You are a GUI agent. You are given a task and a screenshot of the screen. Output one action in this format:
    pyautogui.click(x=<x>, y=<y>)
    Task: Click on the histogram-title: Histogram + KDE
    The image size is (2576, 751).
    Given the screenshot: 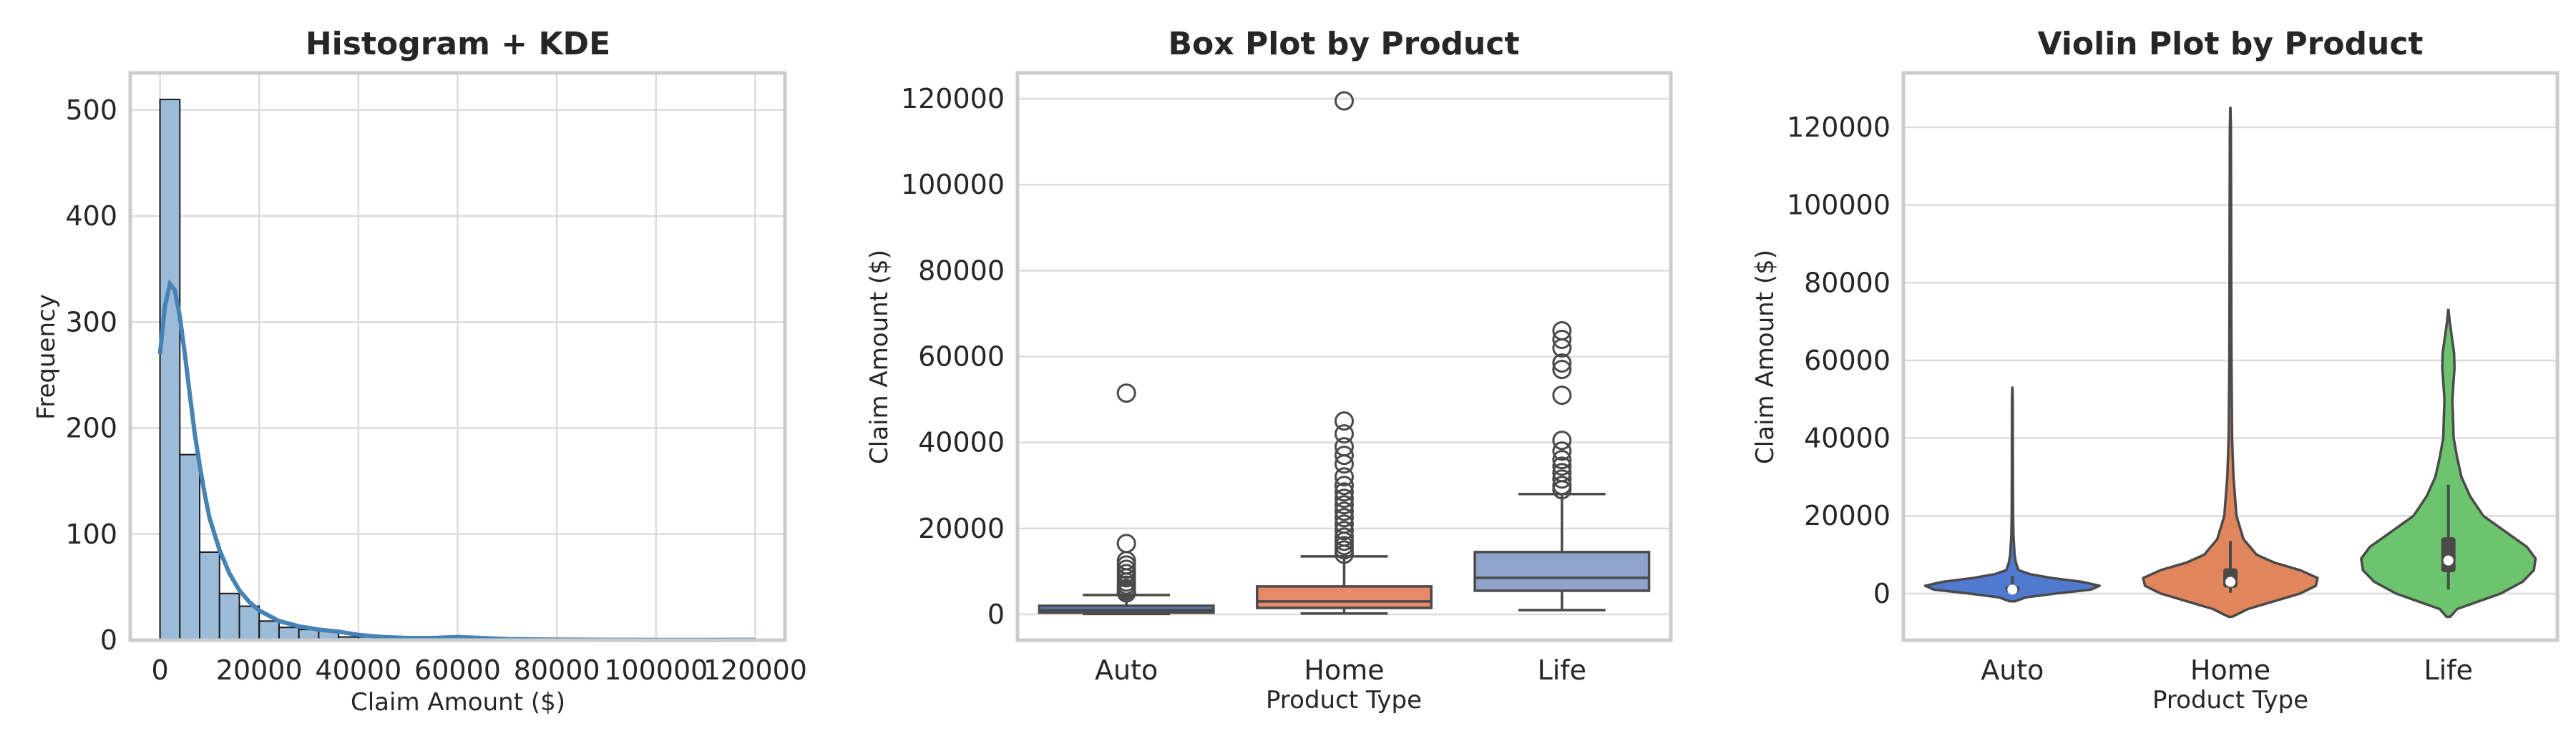 What is the action you would take?
    pyautogui.click(x=458, y=44)
    